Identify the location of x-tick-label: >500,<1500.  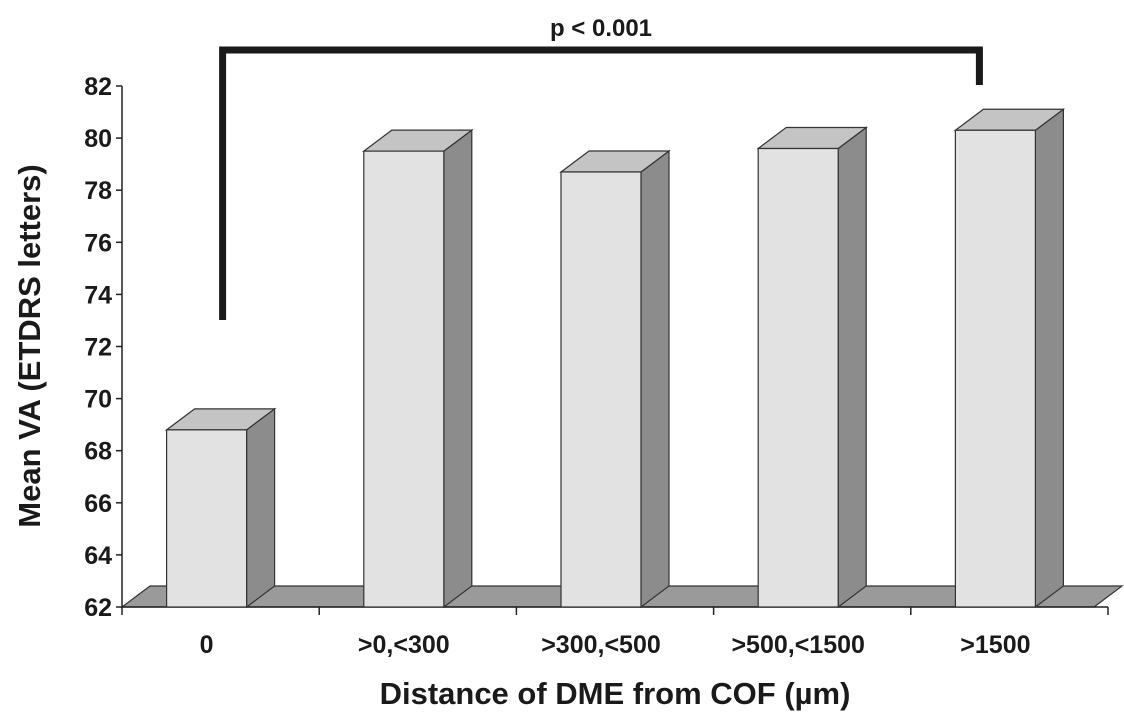
(797, 645).